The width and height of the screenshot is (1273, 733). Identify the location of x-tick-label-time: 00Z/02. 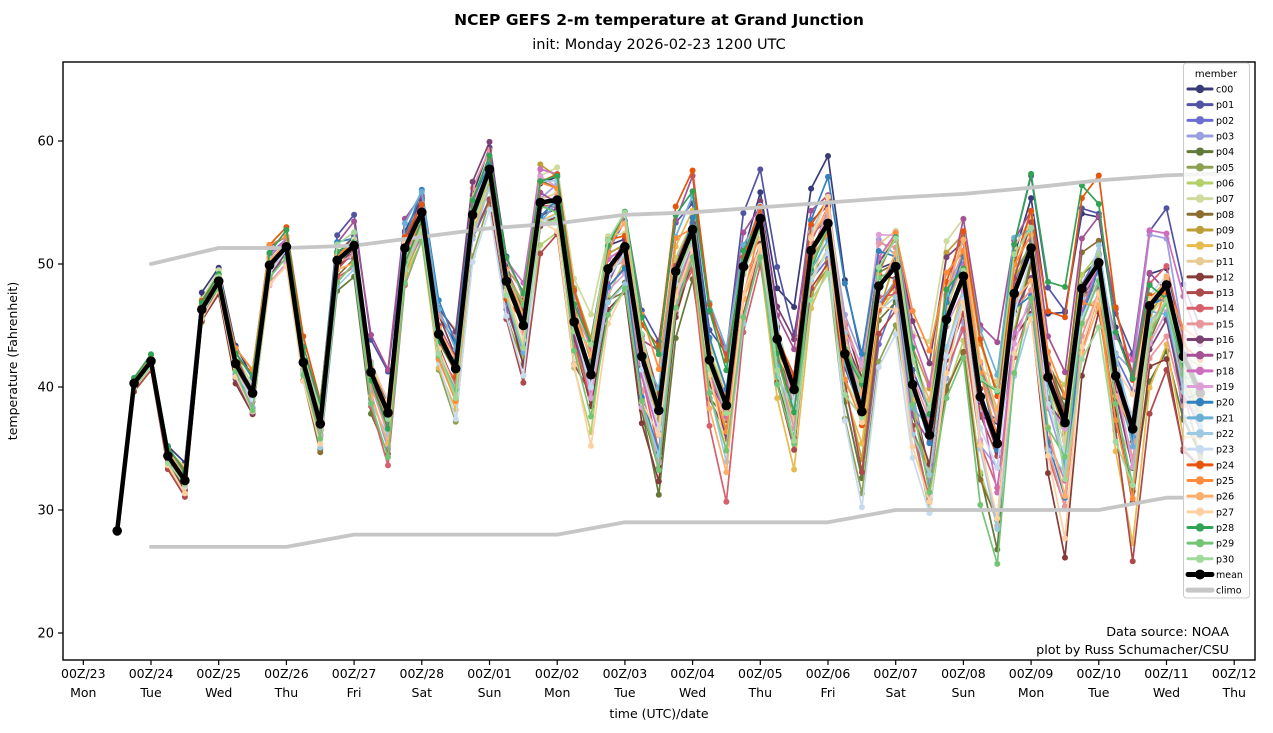
(557, 673).